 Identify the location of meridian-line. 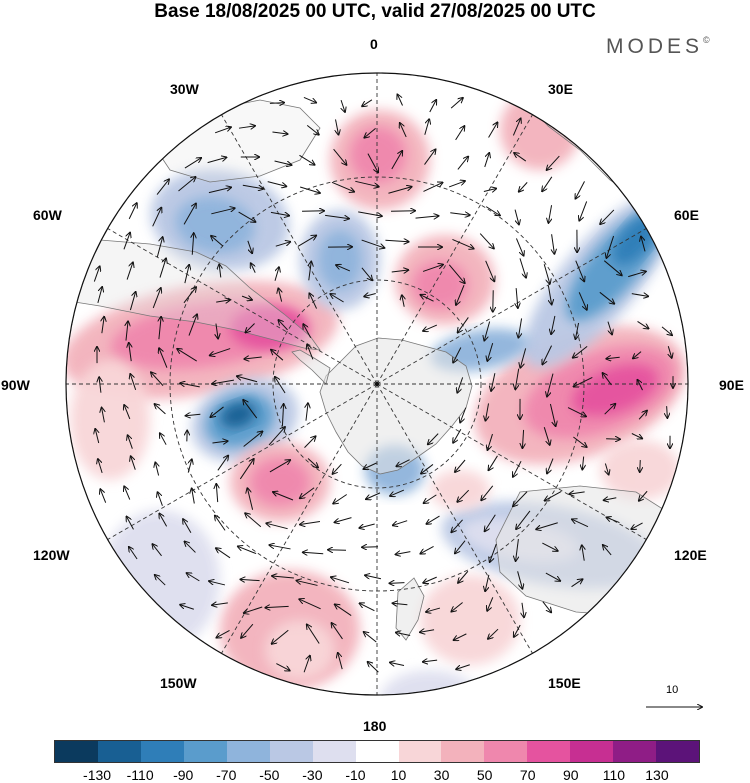
(511, 306).